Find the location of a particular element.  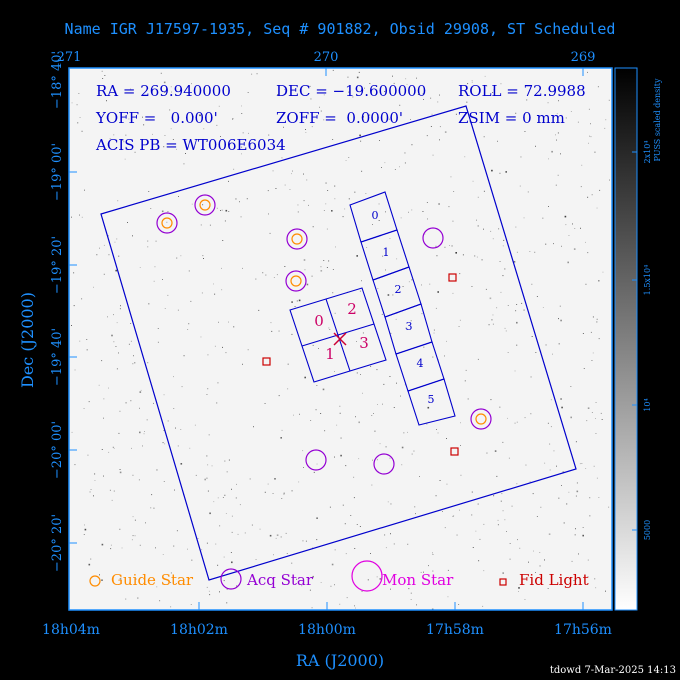

left-tick-label: −20° 20' is located at coordinates (57, 543).